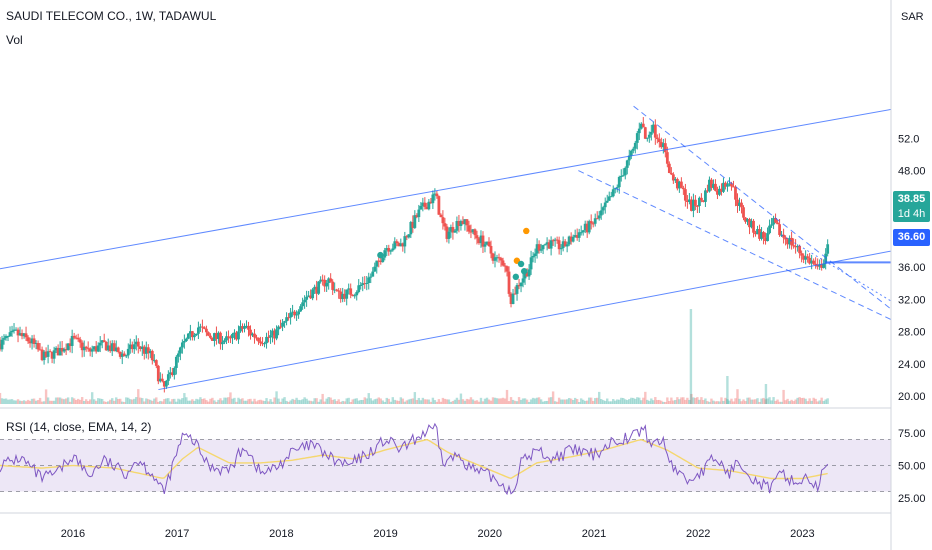 The image size is (932, 550). Describe the element at coordinates (912, 466) in the screenshot. I see `rsi-axis: 75.00 50.00 25.00` at that location.